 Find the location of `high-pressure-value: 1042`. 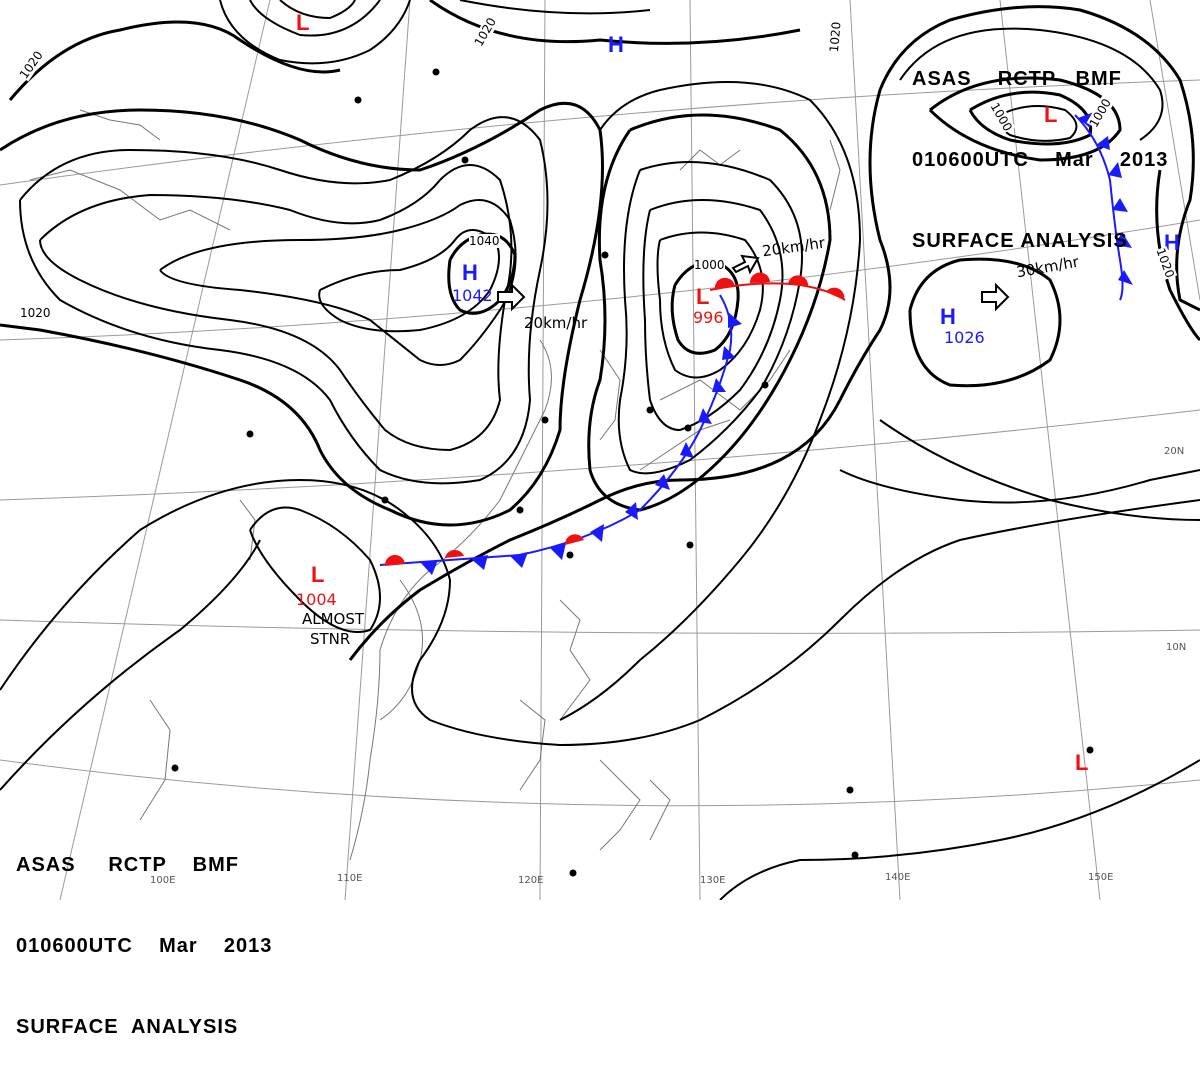

high-pressure-value: 1042 is located at coordinates (472, 295).